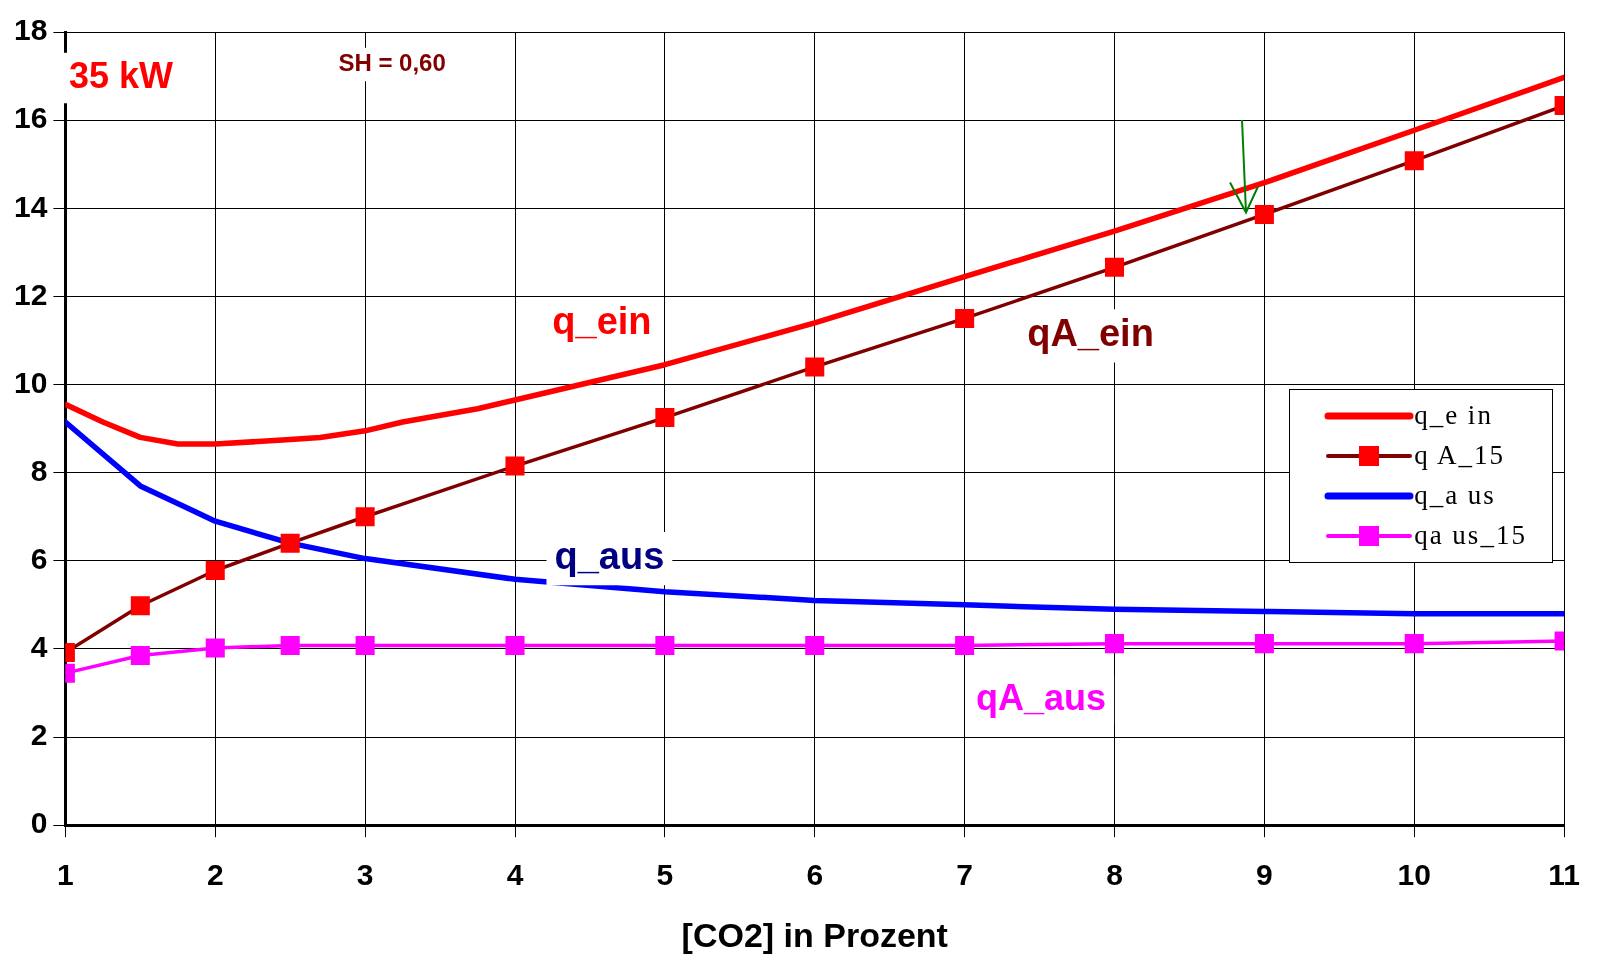 The image size is (1610, 968). What do you see at coordinates (39, 647) in the screenshot?
I see `y-tick-label: 4` at bounding box center [39, 647].